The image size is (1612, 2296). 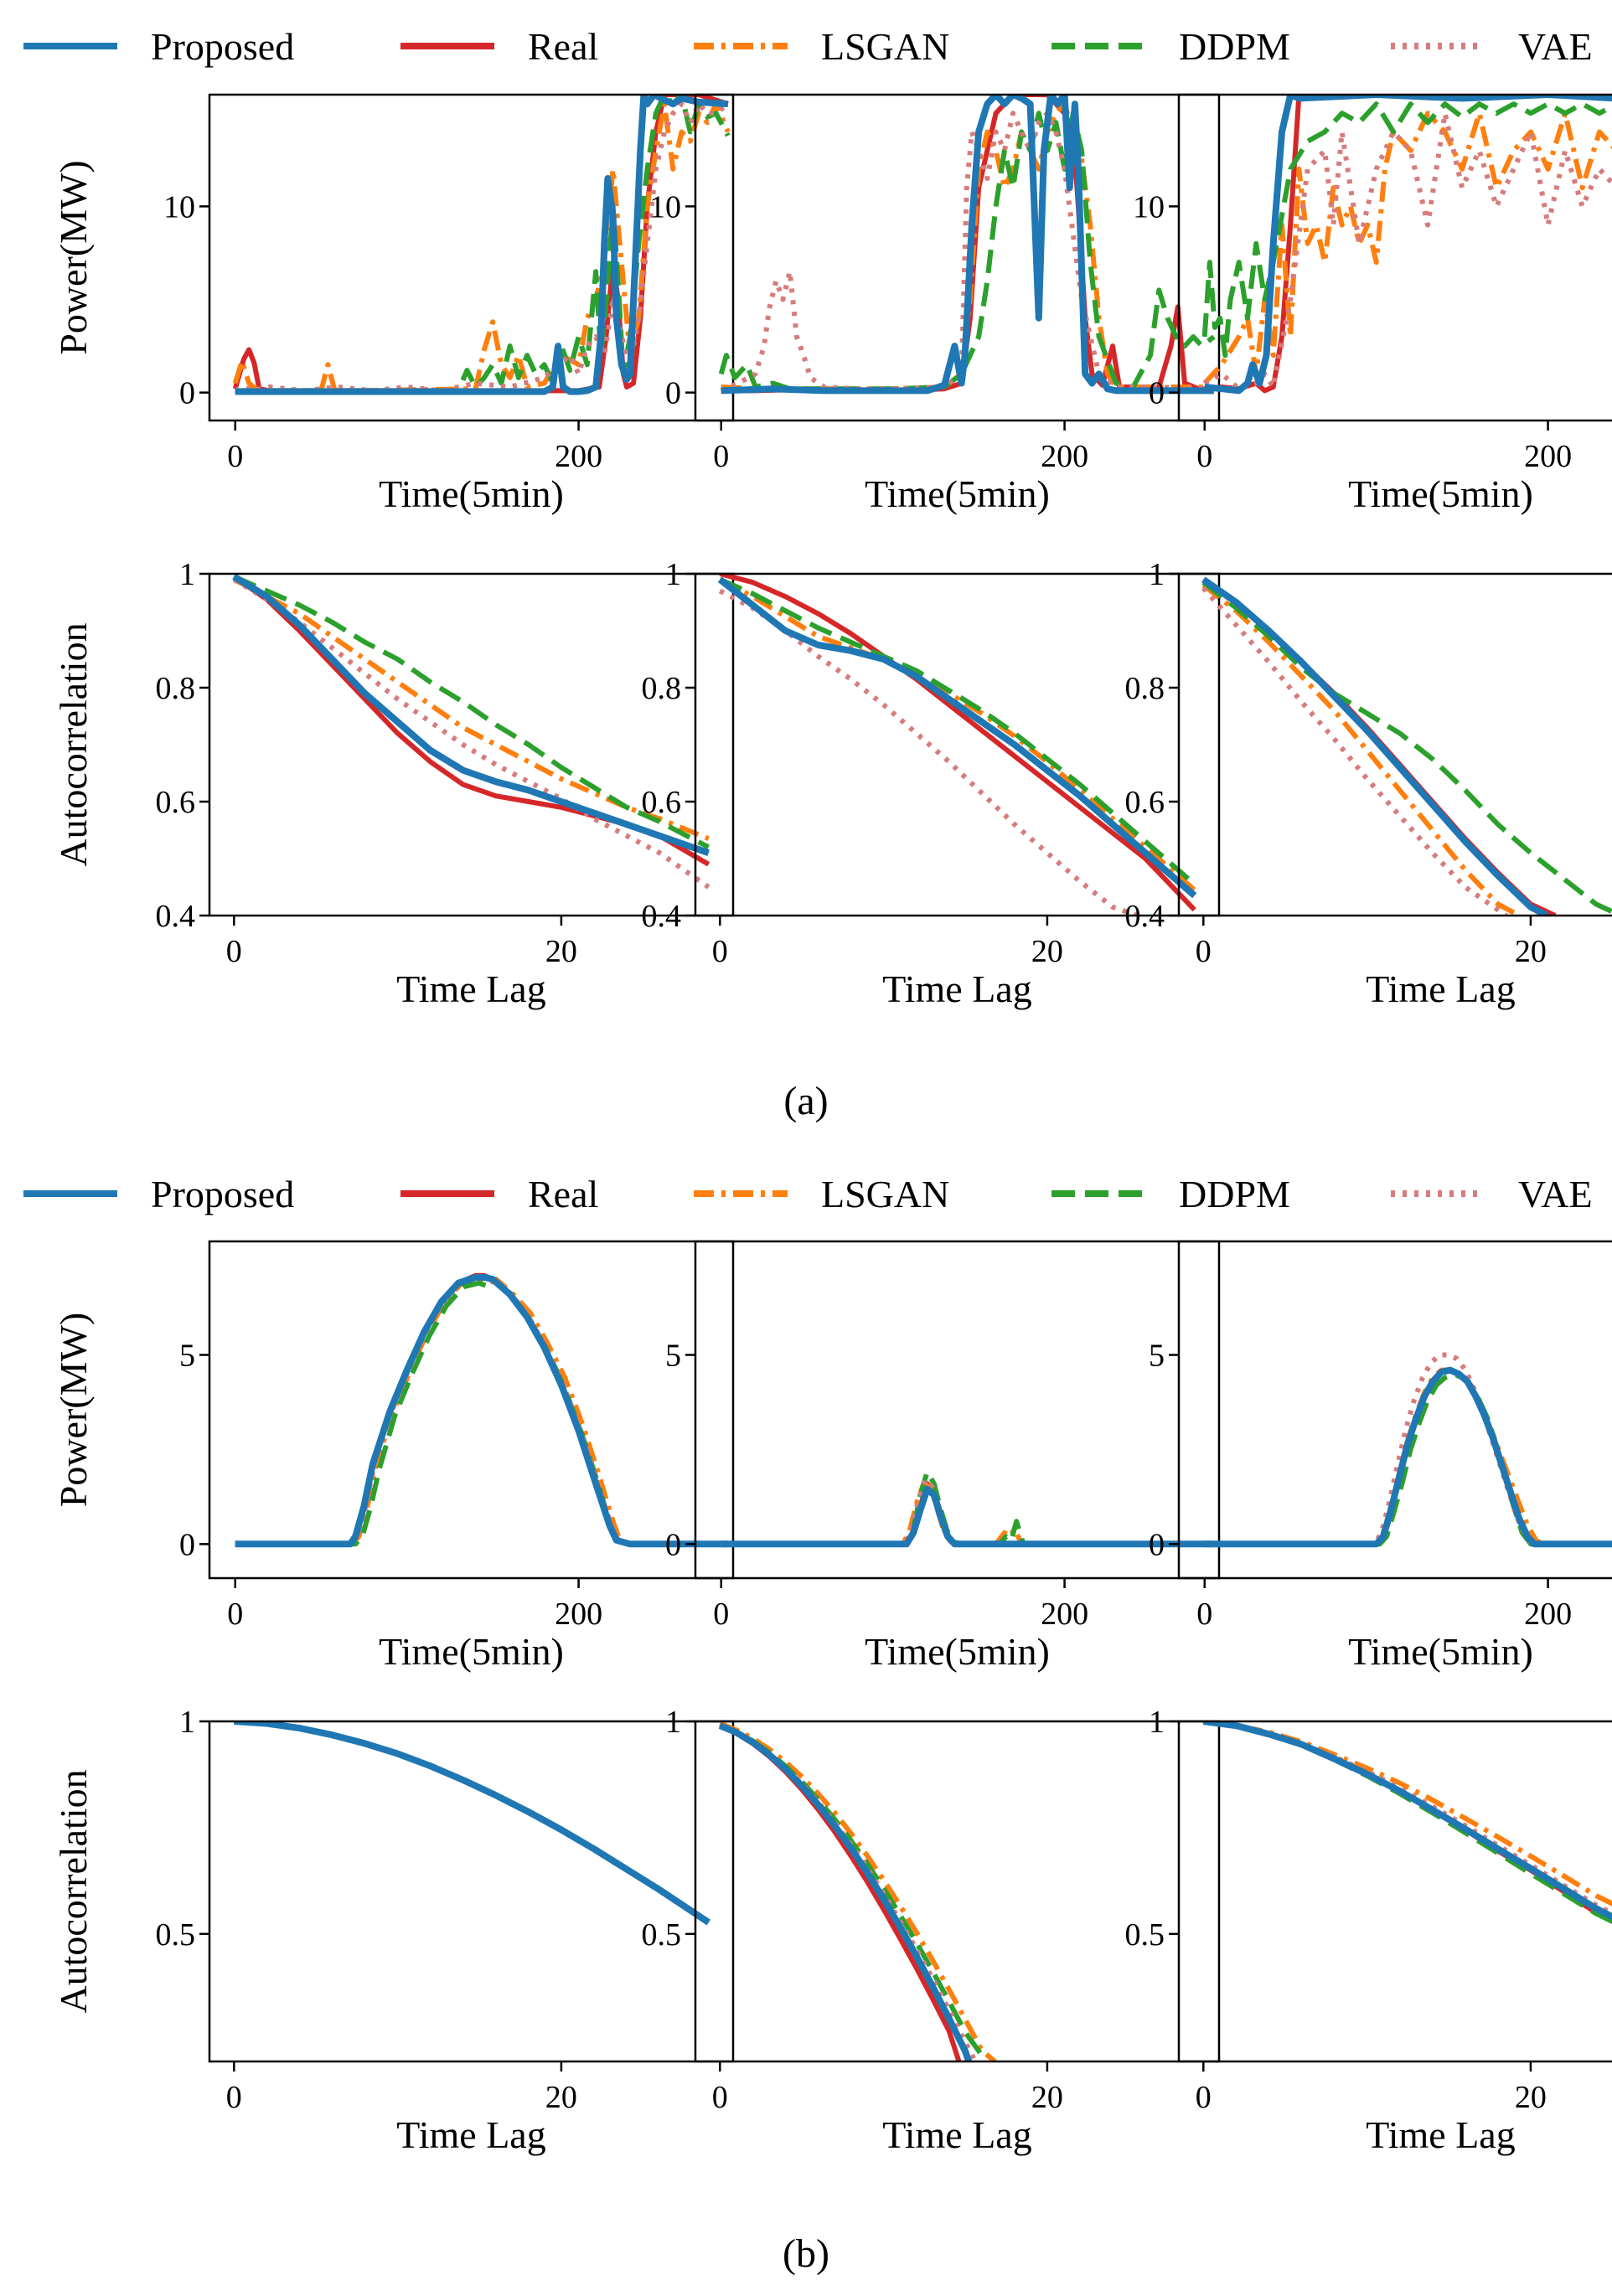 I want to click on panel-a-power-1: 0 200 0 10 Time(5min) Power(MW), so click(x=393, y=304).